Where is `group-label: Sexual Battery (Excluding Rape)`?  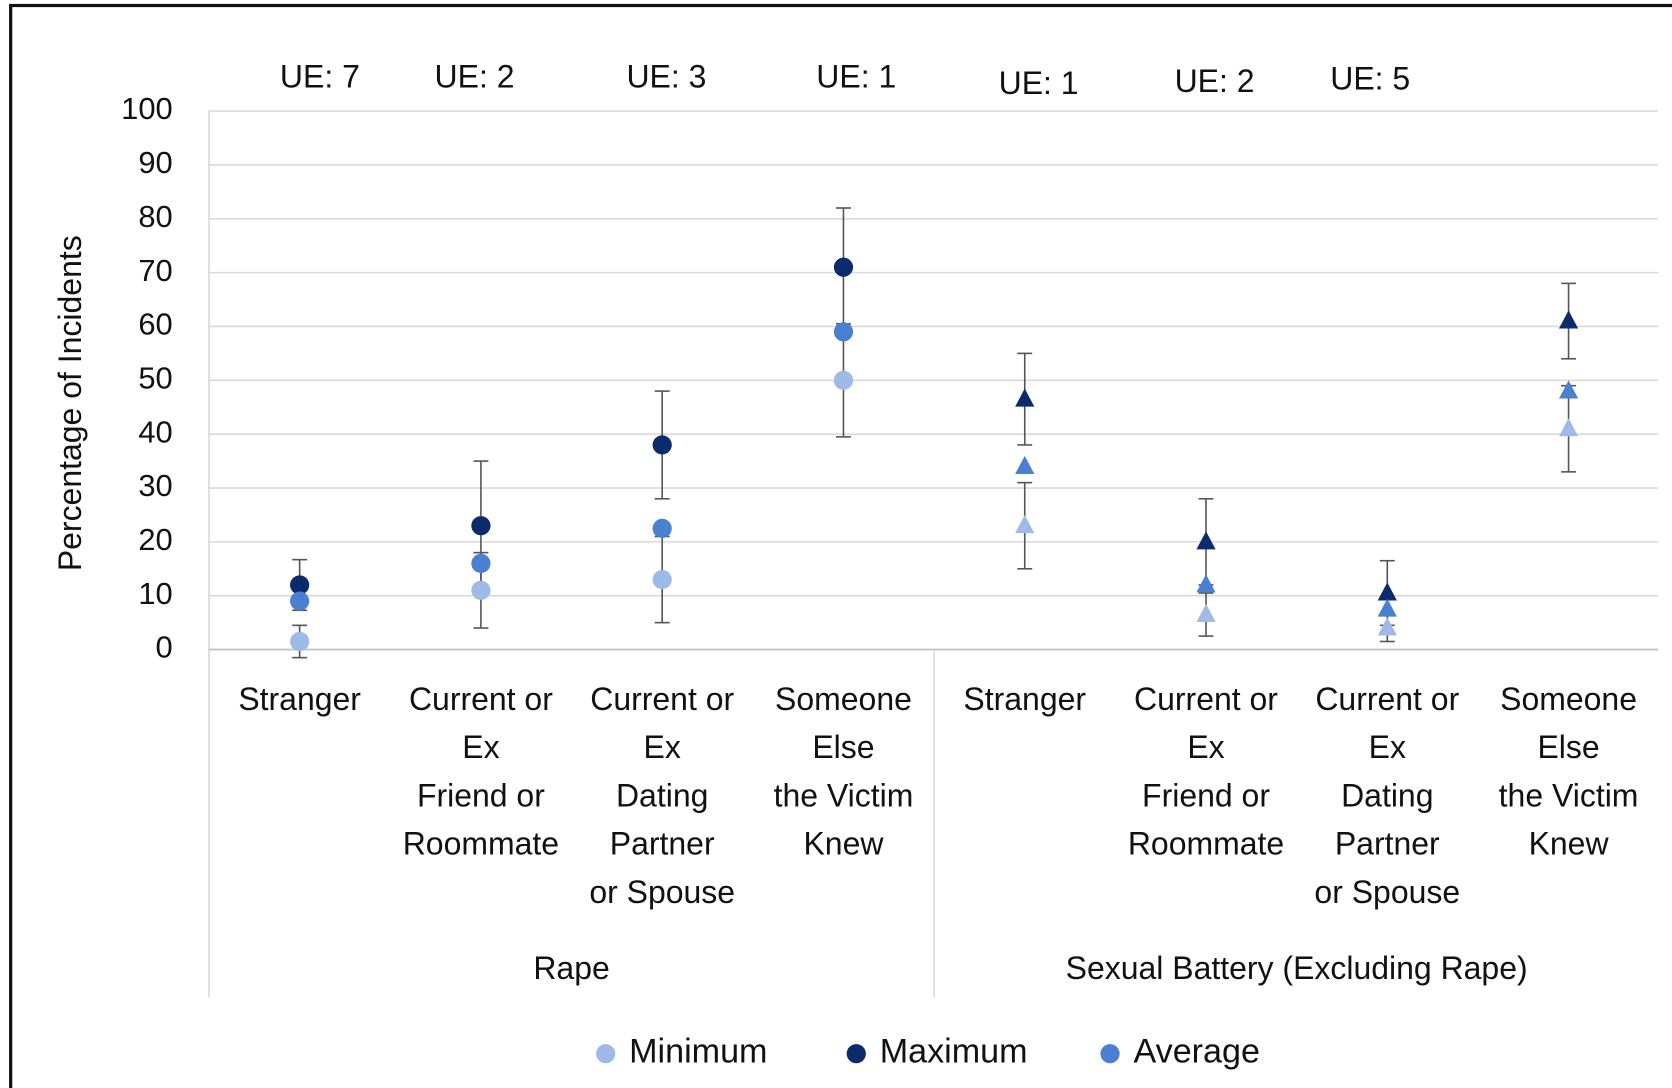
group-label: Sexual Battery (Excluding Rape) is located at coordinates (1297, 968).